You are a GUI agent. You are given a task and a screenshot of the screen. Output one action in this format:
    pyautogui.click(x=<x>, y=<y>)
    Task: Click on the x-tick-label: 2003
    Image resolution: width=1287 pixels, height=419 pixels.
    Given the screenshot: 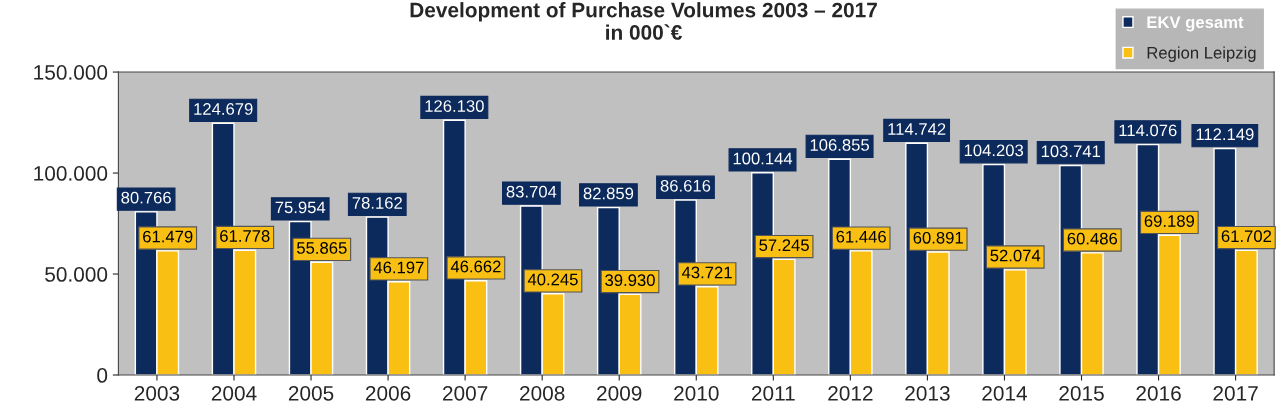 What is the action you would take?
    pyautogui.click(x=157, y=393)
    